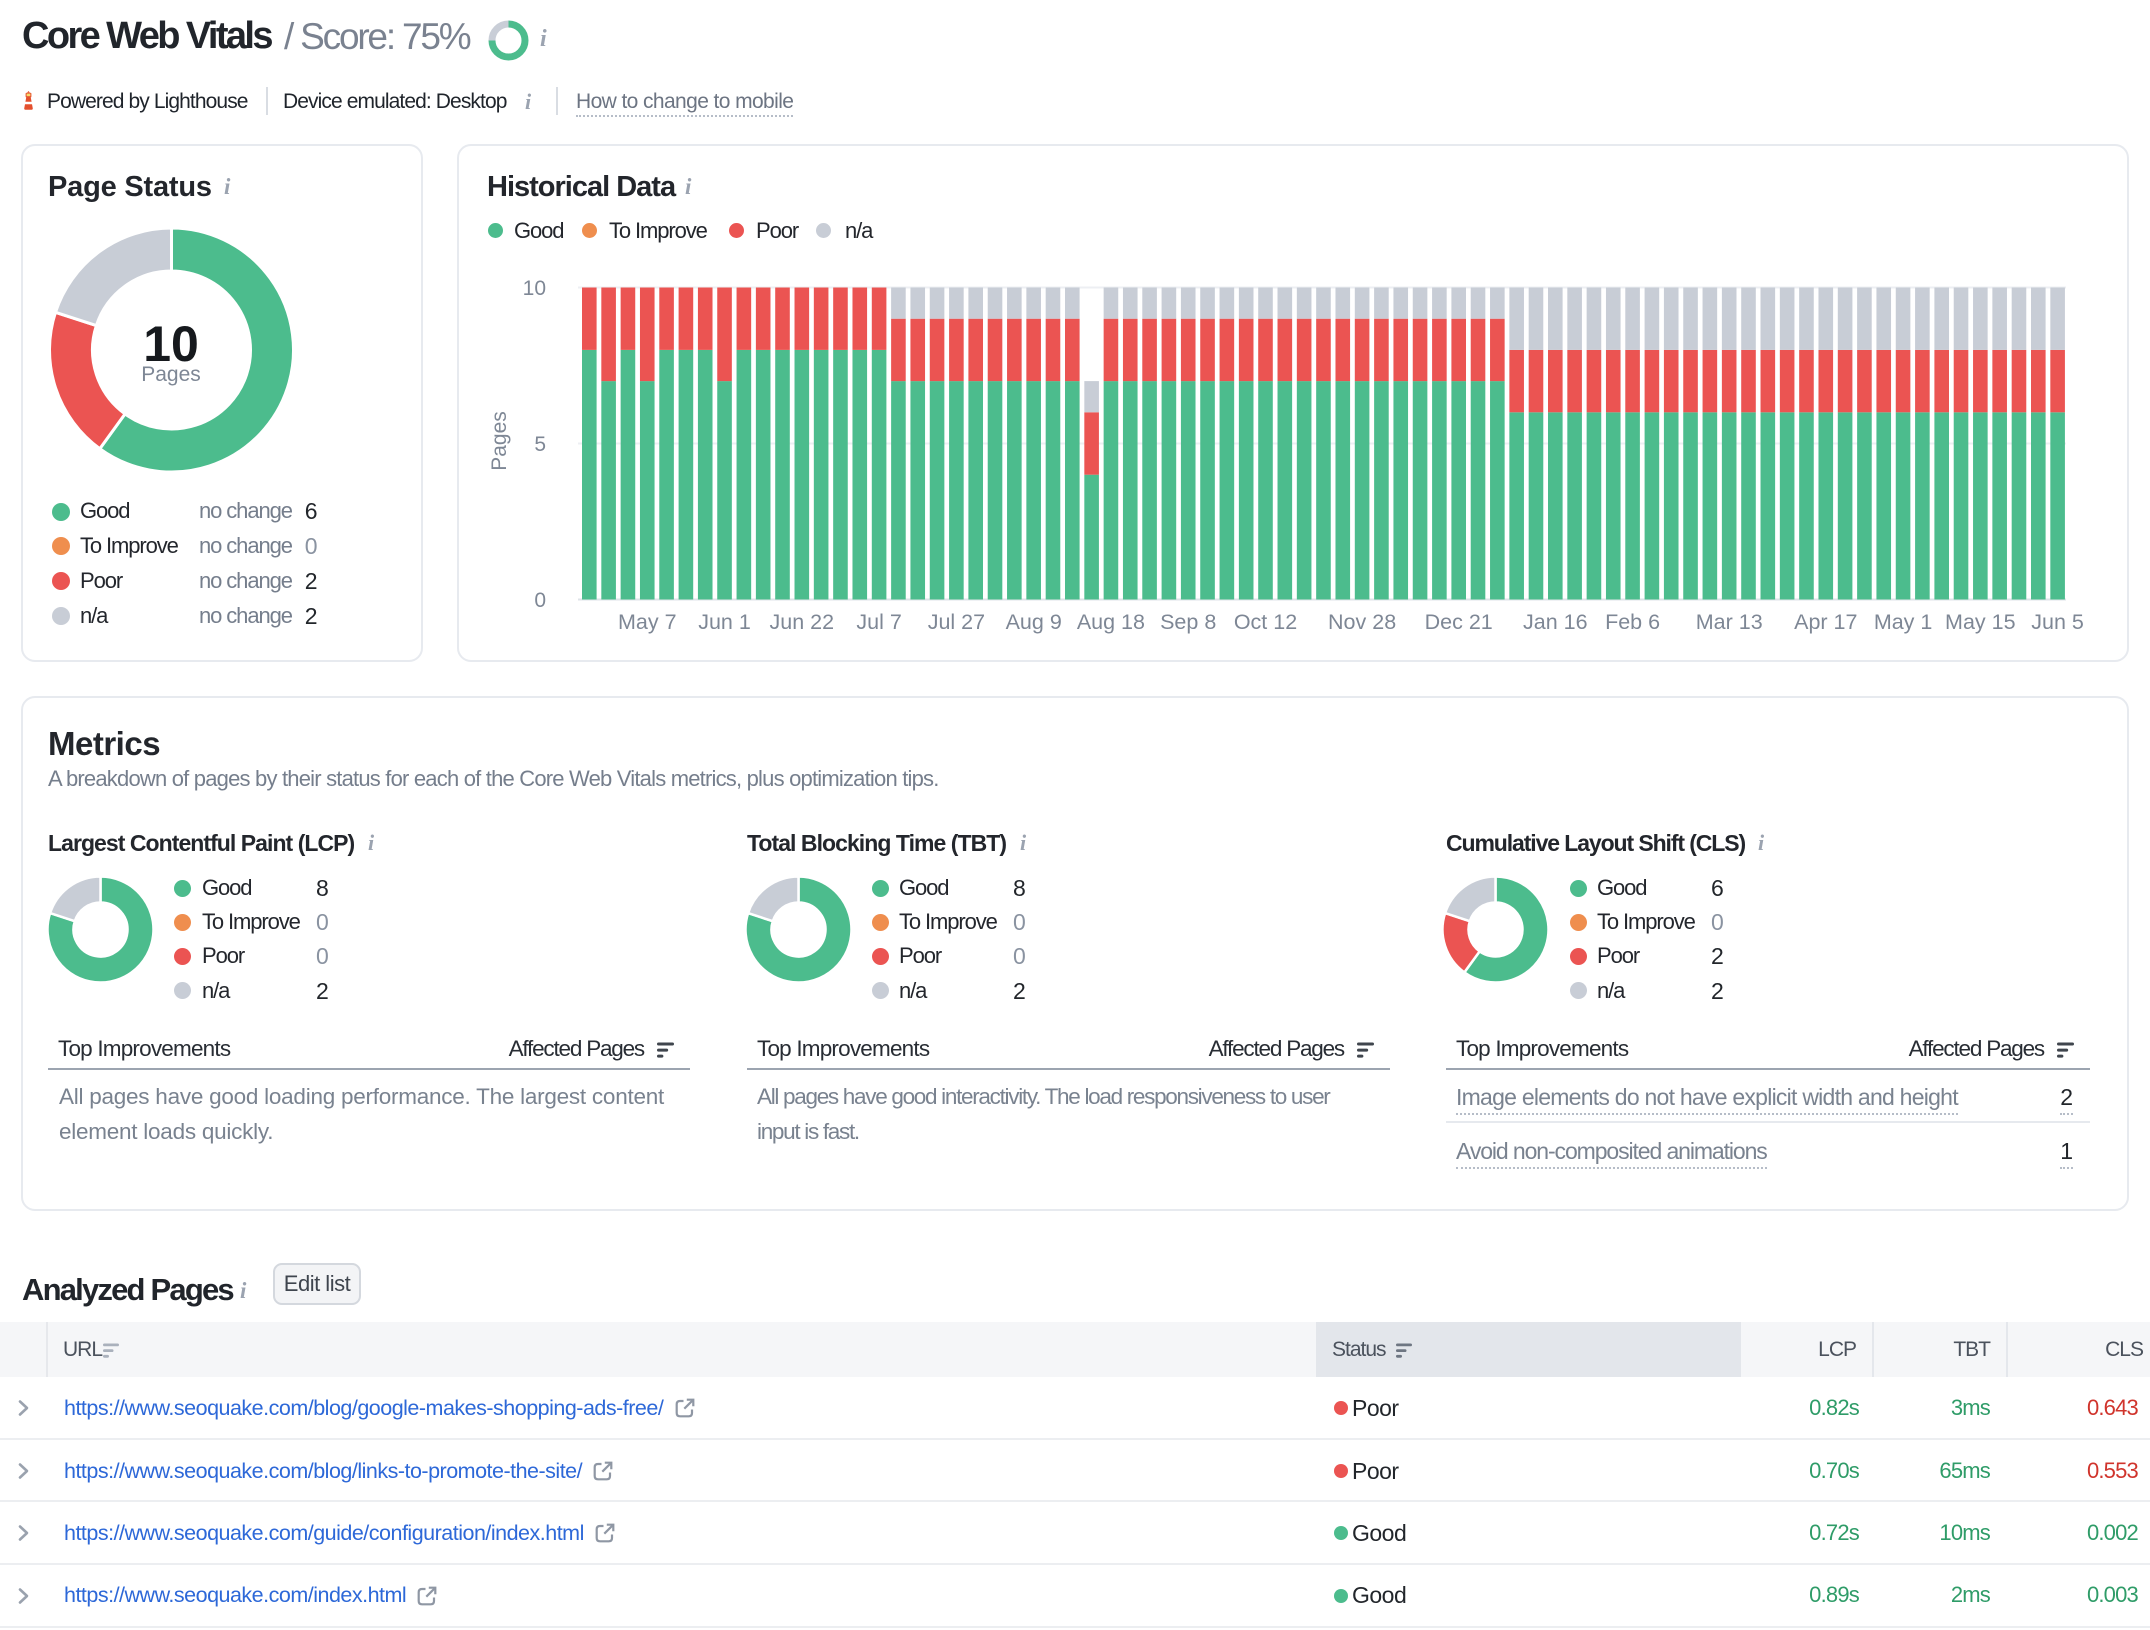  Describe the element at coordinates (1362, 622) in the screenshot. I see `svg-text: Nov 28` at that location.